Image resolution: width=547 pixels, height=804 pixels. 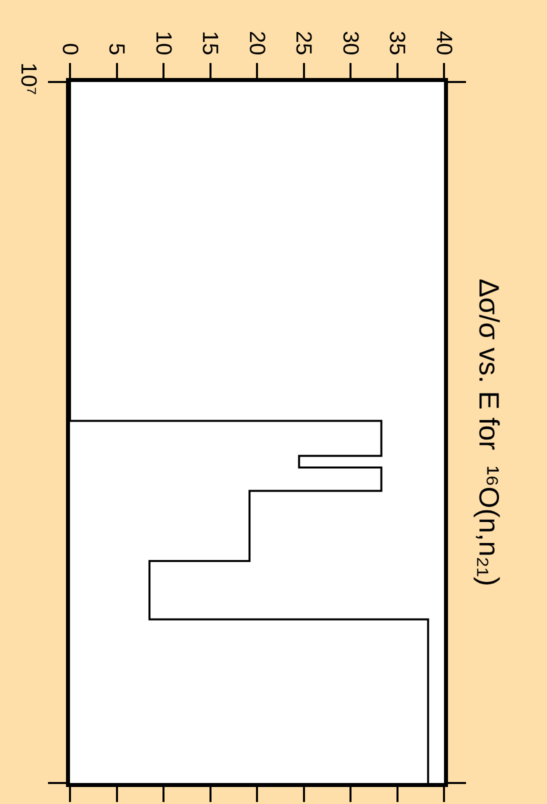 What do you see at coordinates (351, 43) in the screenshot?
I see `x-tick-label: 30` at bounding box center [351, 43].